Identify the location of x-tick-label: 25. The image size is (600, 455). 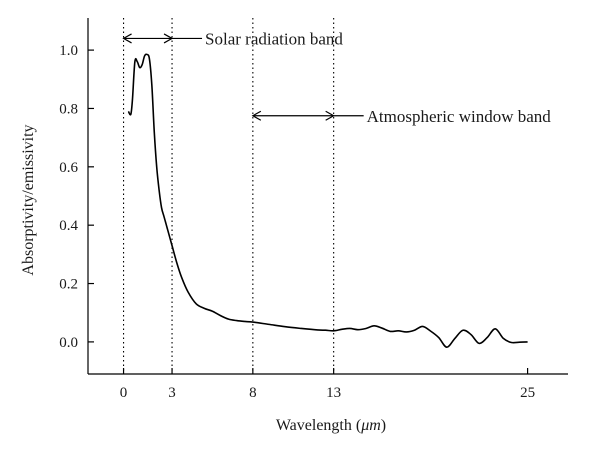
(527, 393).